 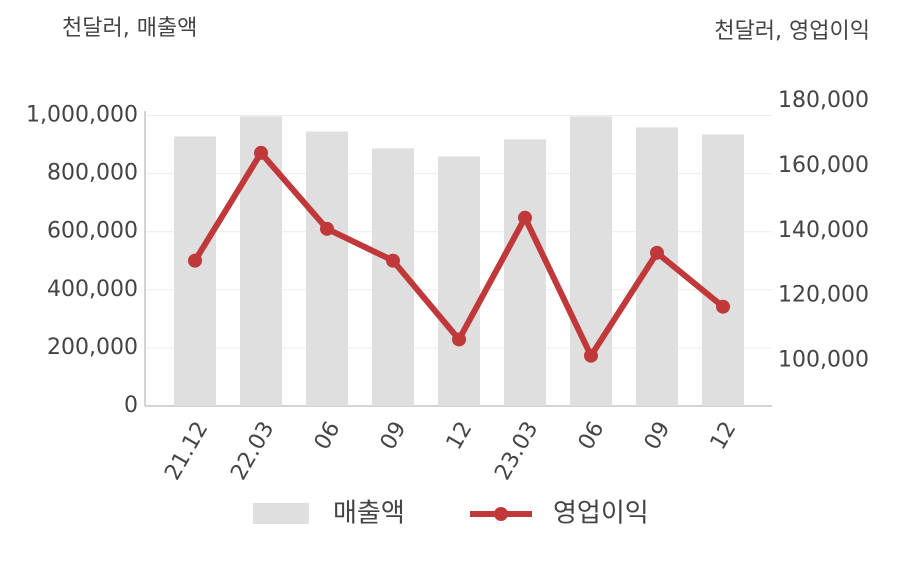 I want to click on y2-axis-label: 천달러, 영업이익, so click(x=792, y=31).